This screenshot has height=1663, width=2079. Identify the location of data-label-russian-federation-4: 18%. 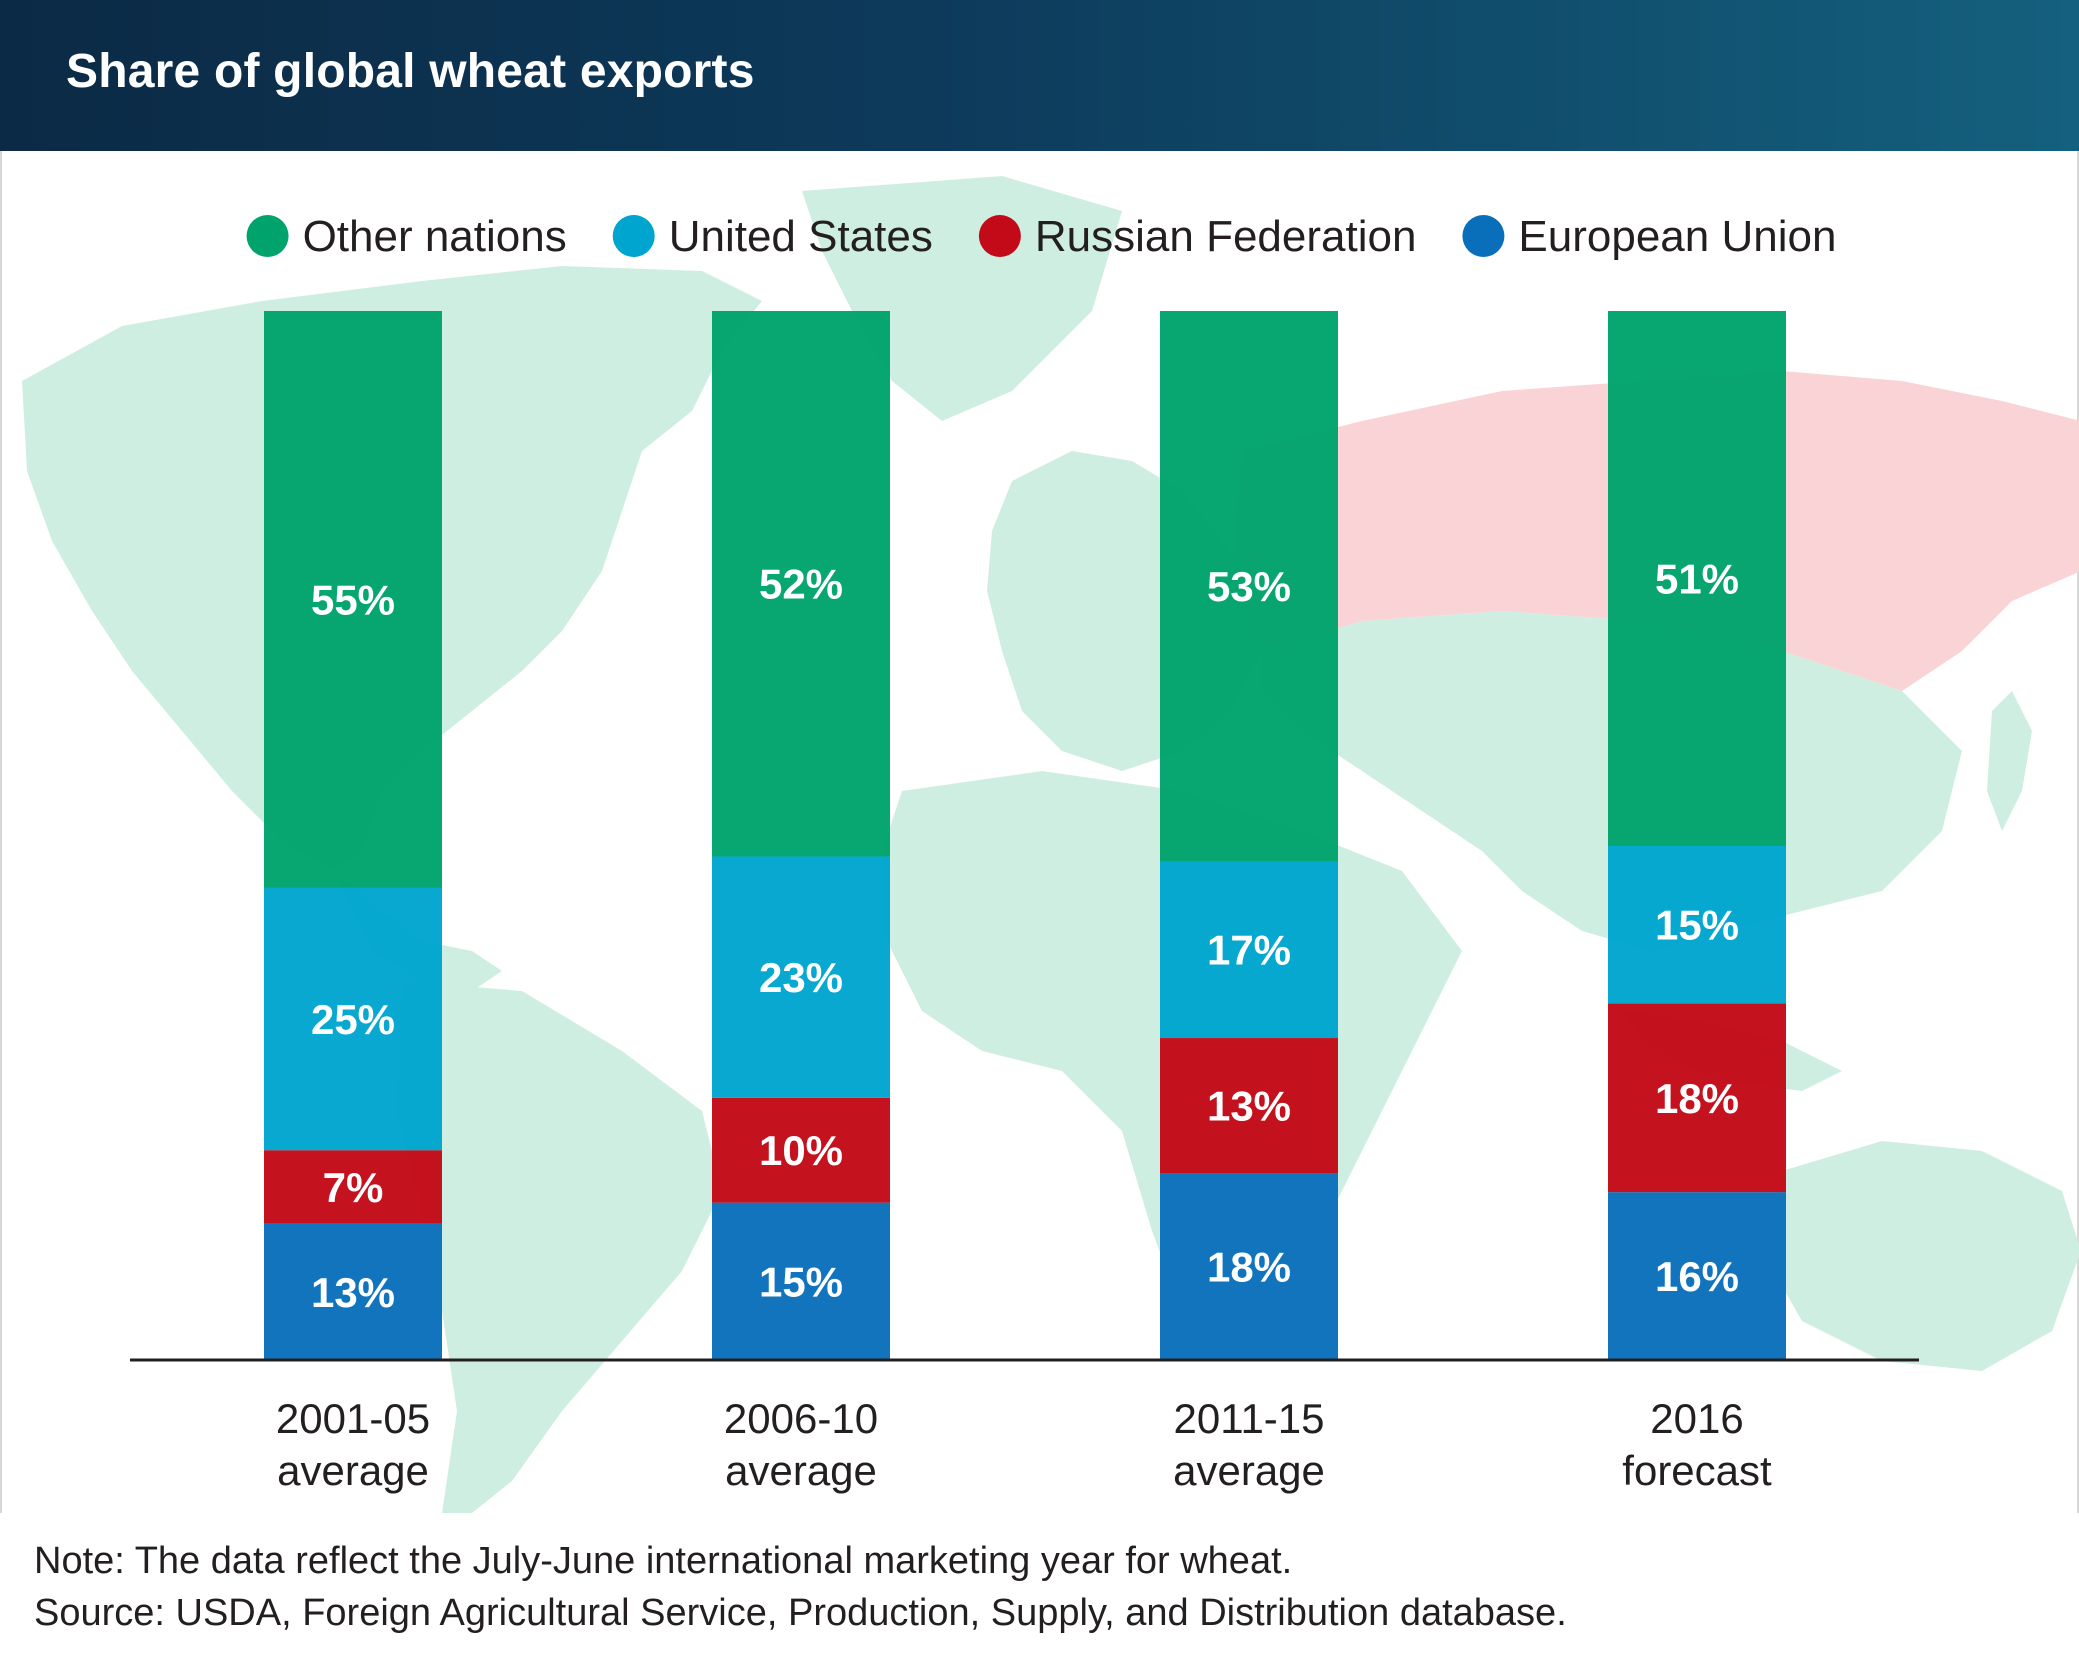
(1697, 1098).